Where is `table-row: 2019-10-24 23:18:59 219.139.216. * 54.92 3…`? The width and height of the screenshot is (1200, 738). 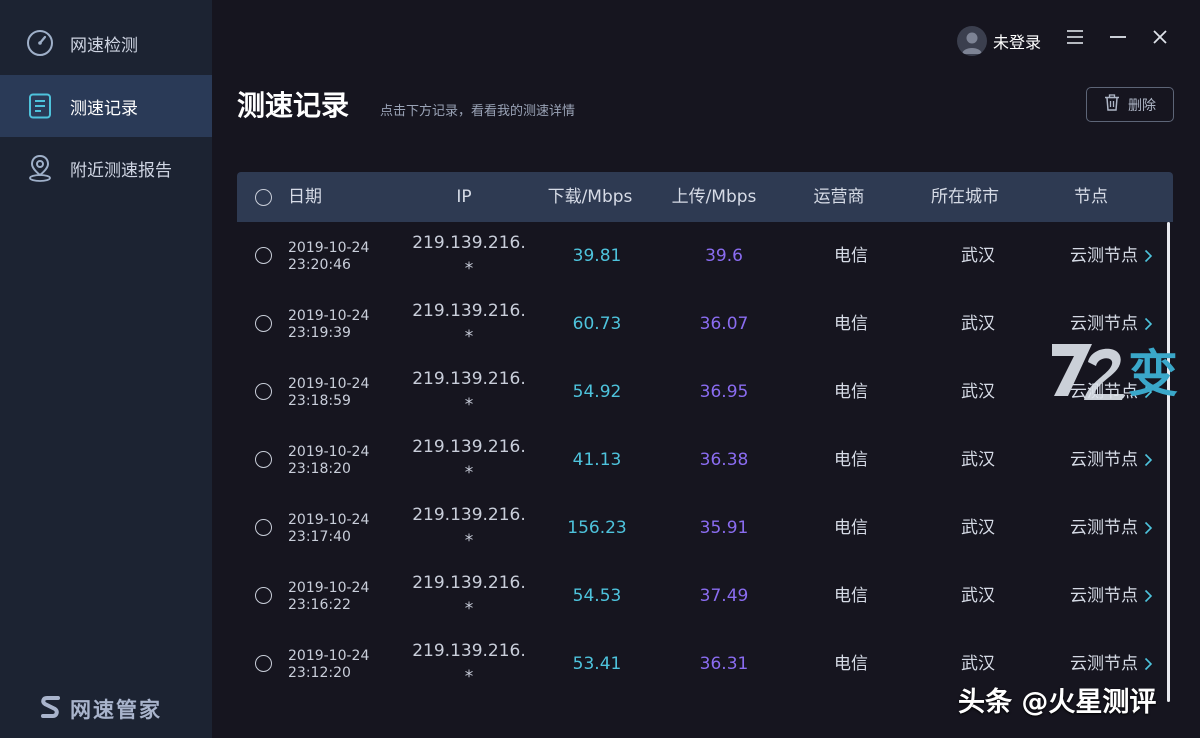 table-row: 2019-10-24 23:18:59 219.139.216. * 54.92 3… is located at coordinates (705, 392).